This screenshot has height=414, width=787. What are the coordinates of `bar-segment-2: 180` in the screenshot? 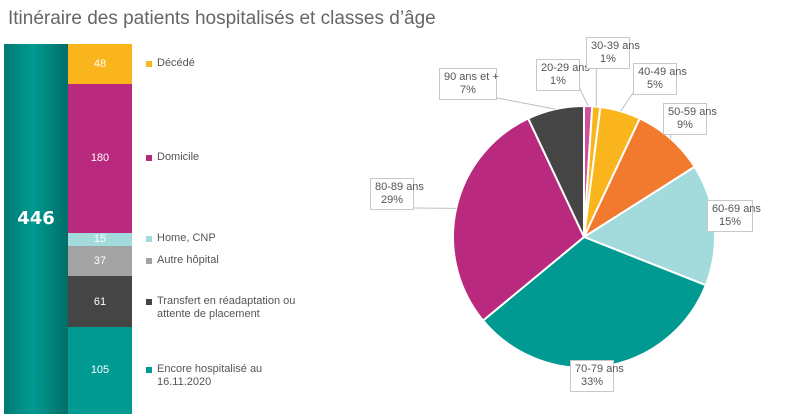 It's located at (100, 158).